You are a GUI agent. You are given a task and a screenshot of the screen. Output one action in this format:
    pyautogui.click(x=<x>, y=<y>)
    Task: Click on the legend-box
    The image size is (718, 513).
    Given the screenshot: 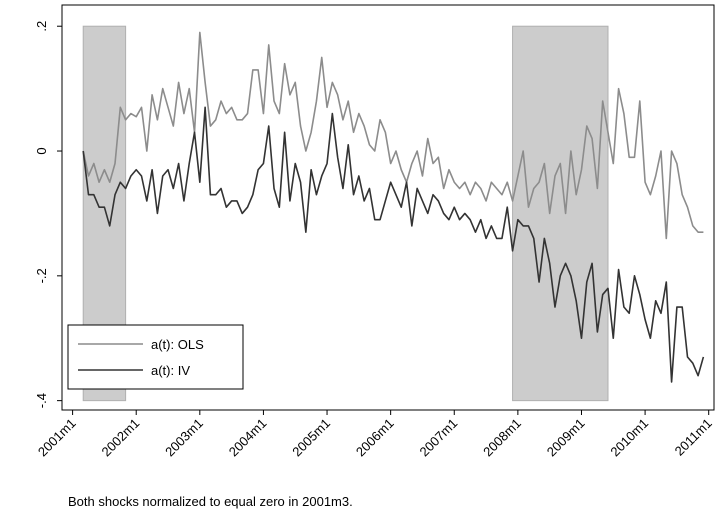 What is the action you would take?
    pyautogui.click(x=155, y=357)
    